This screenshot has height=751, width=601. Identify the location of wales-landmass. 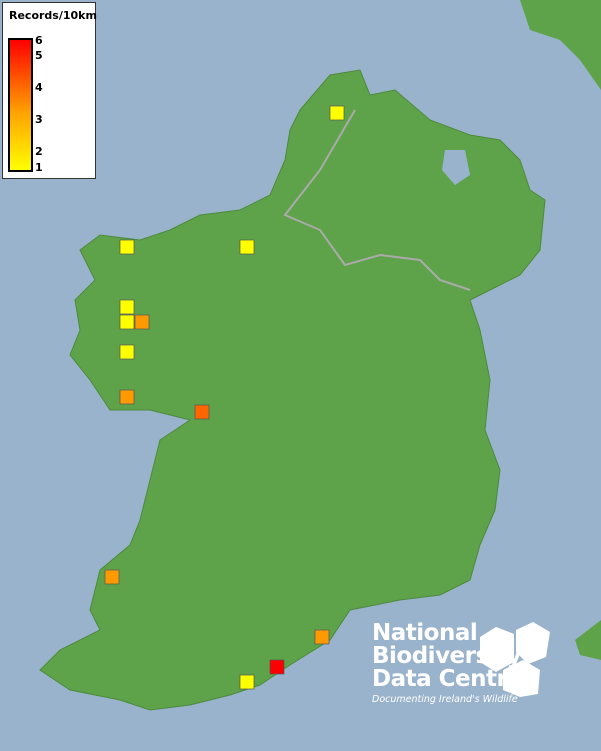
(588, 640).